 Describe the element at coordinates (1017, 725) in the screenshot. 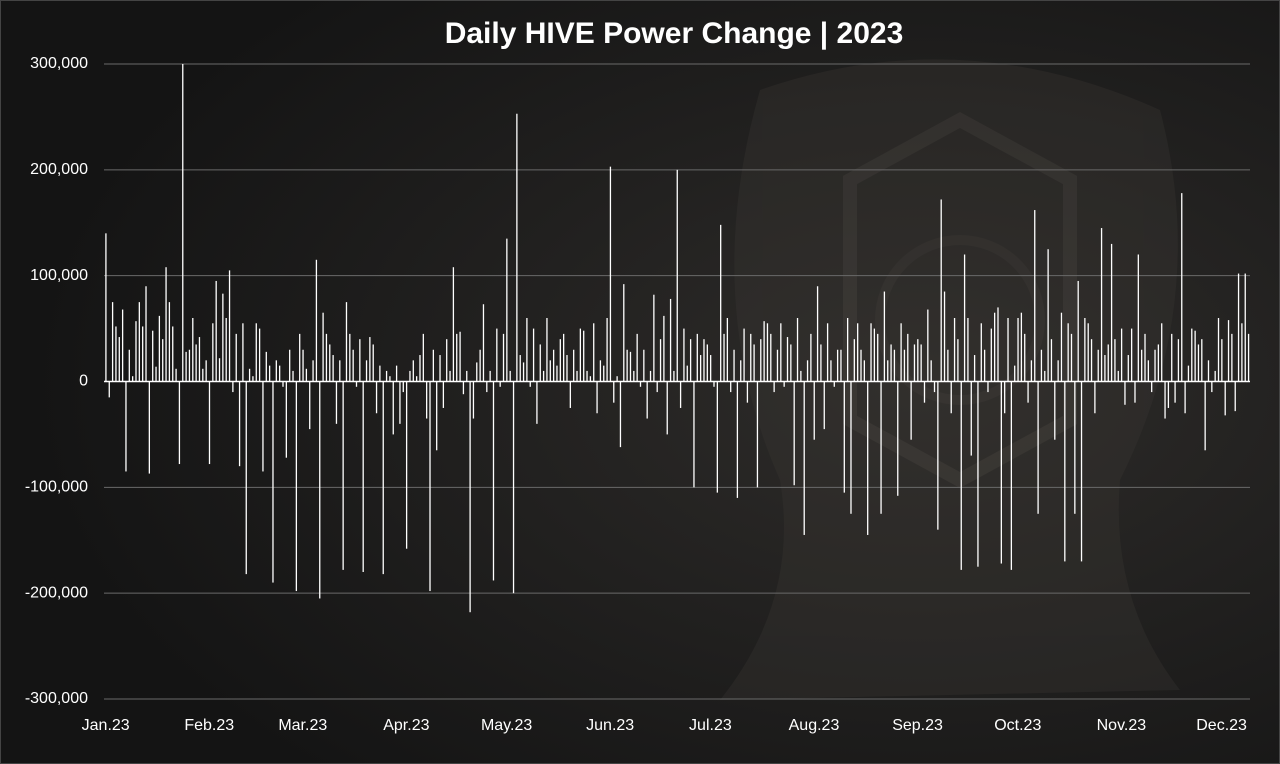

I see `x-tick-label: Oct.23` at that location.